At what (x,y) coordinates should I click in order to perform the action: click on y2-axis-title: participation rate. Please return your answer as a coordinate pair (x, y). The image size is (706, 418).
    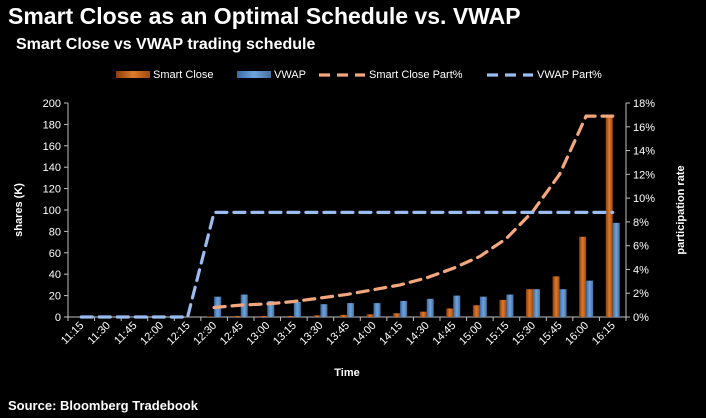
    Looking at the image, I should click on (681, 209).